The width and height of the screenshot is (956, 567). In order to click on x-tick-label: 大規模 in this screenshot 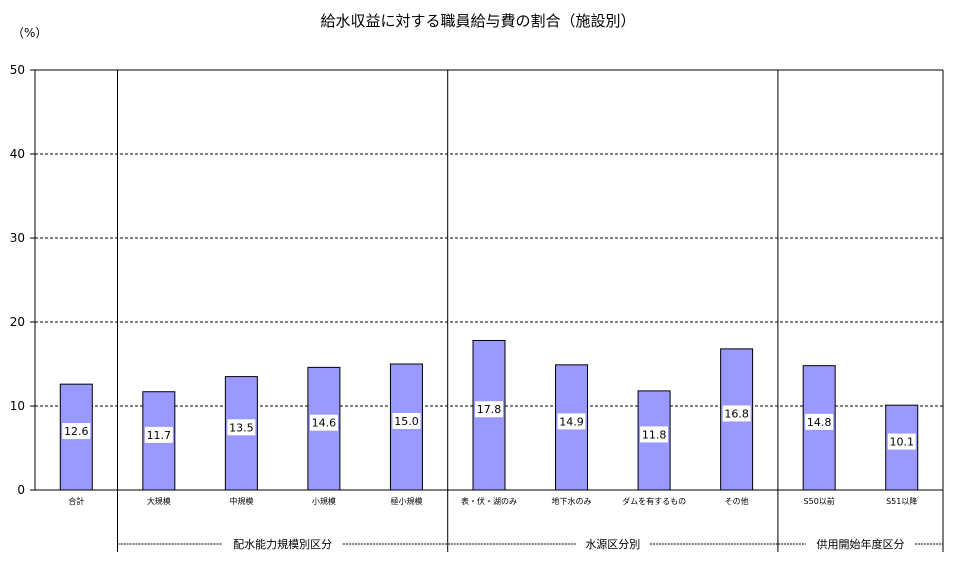, I will do `click(159, 501)`.